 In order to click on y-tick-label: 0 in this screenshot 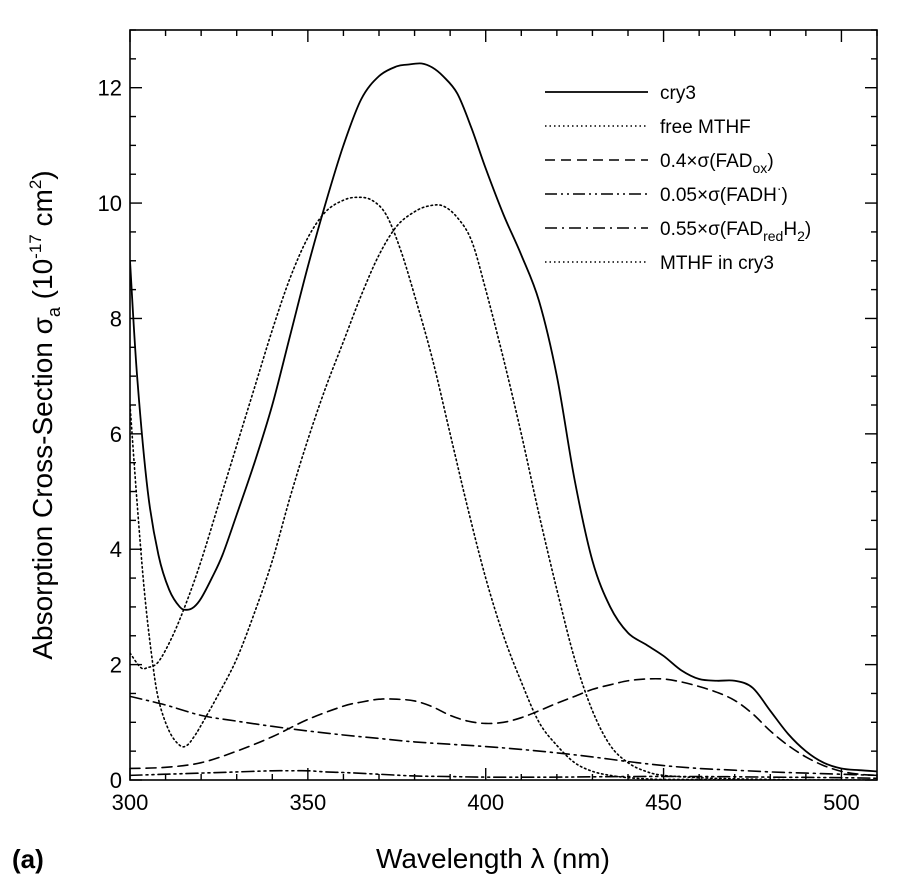, I will do `click(116, 780)`.